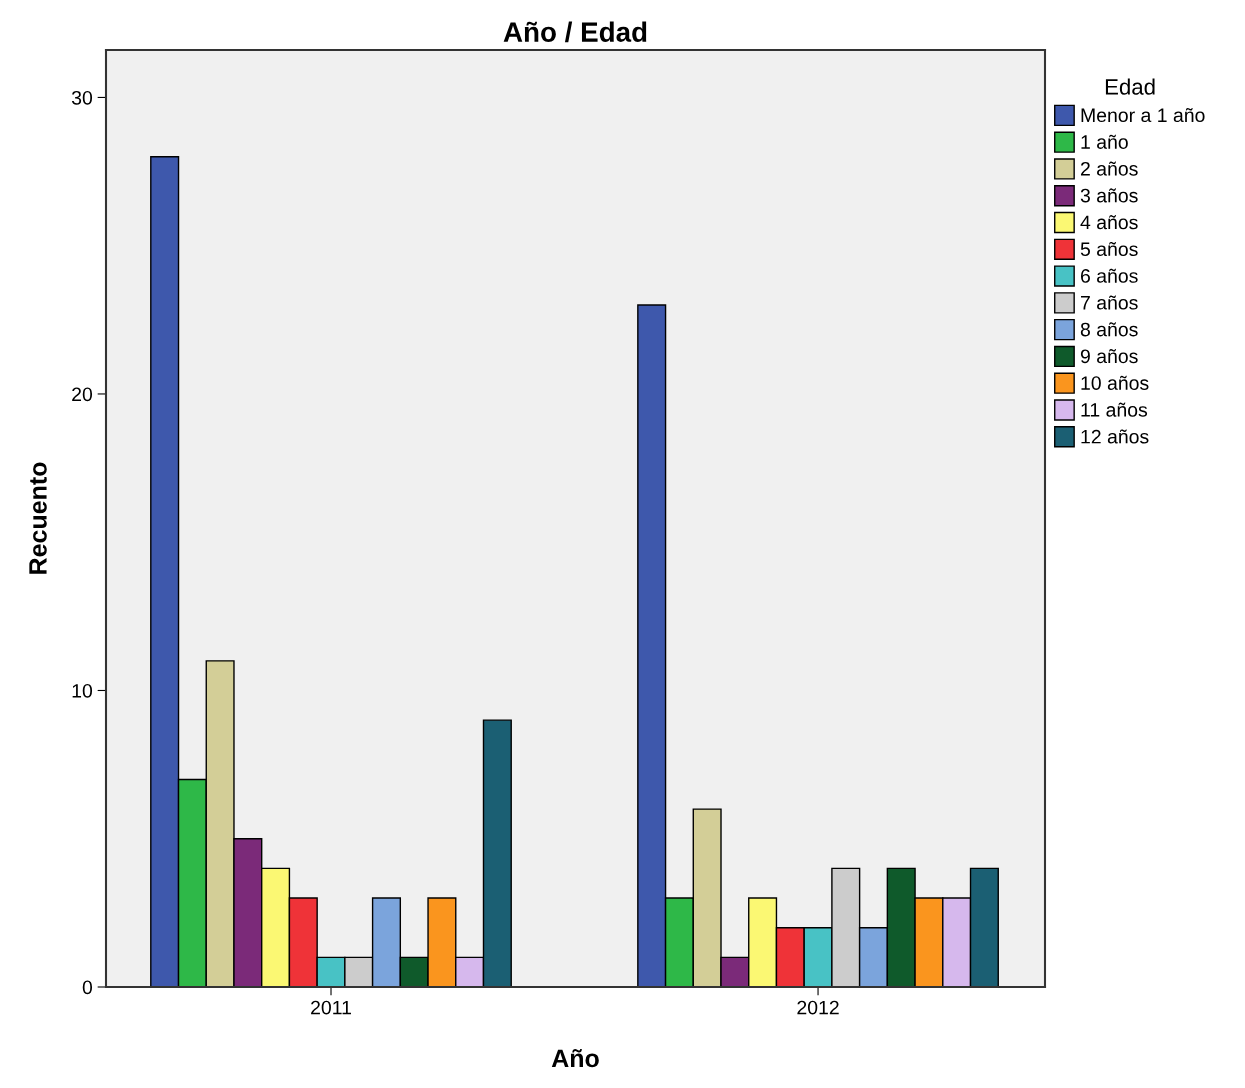 The height and width of the screenshot is (1088, 1245). Describe the element at coordinates (1109, 275) in the screenshot. I see `legend-label: 6 años` at that location.